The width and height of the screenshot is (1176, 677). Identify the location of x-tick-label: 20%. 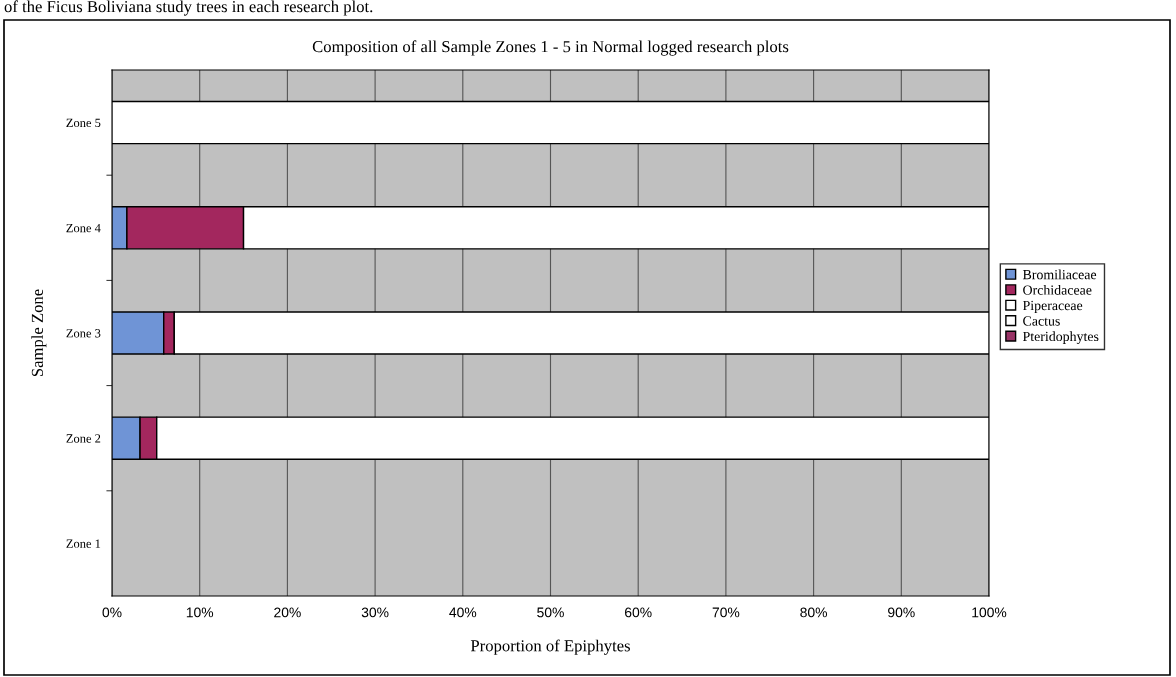
(287, 612).